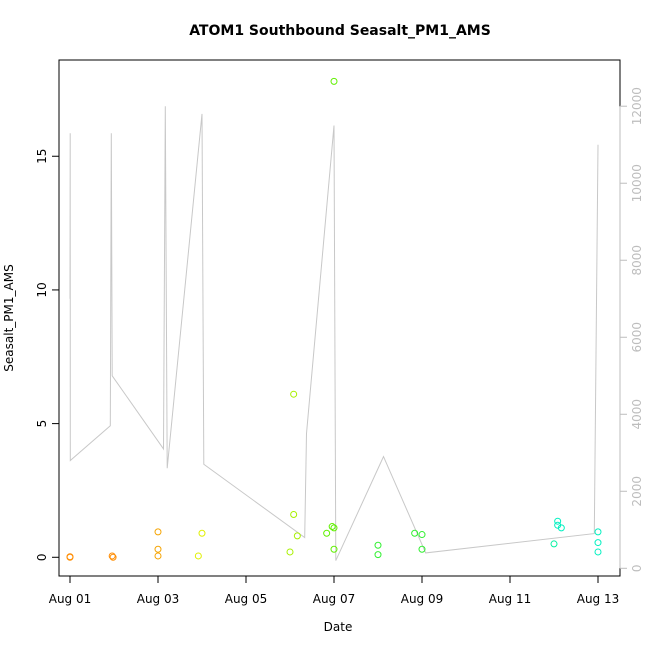 The image size is (650, 650). I want to click on y-tick-label: 0, so click(42, 557).